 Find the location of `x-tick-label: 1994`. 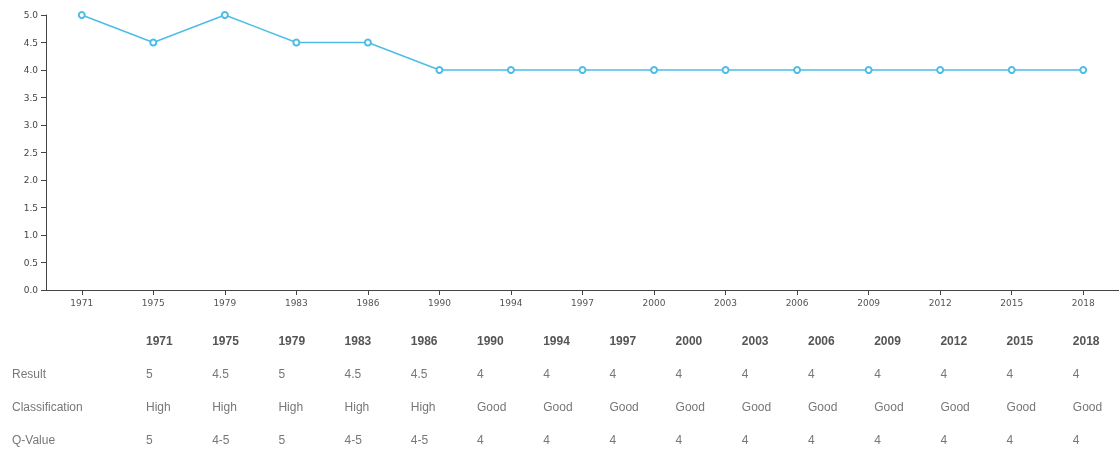

x-tick-label: 1994 is located at coordinates (511, 302).